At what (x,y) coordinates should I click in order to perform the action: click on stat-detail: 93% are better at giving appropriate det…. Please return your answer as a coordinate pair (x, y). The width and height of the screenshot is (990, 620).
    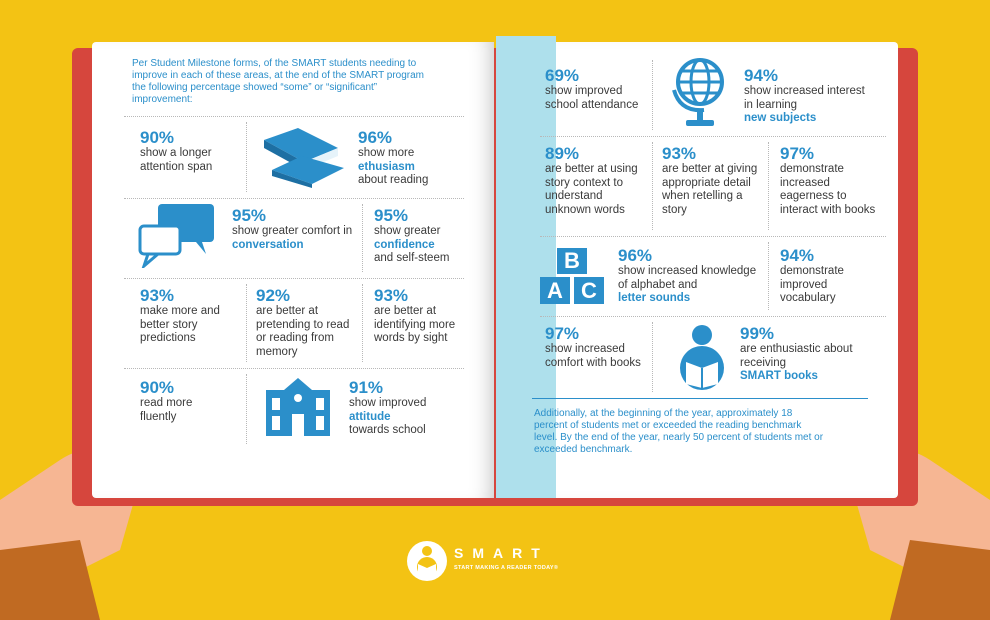
    Looking at the image, I should click on (714, 180).